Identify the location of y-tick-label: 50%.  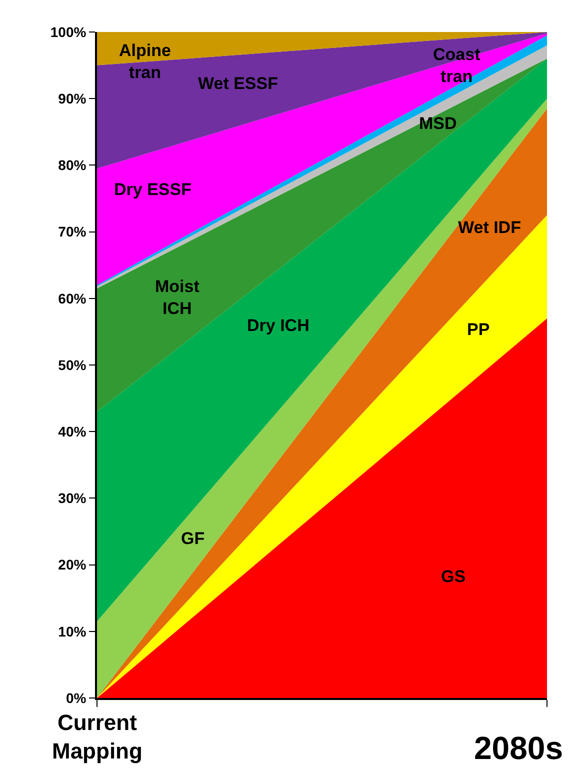
(72, 364).